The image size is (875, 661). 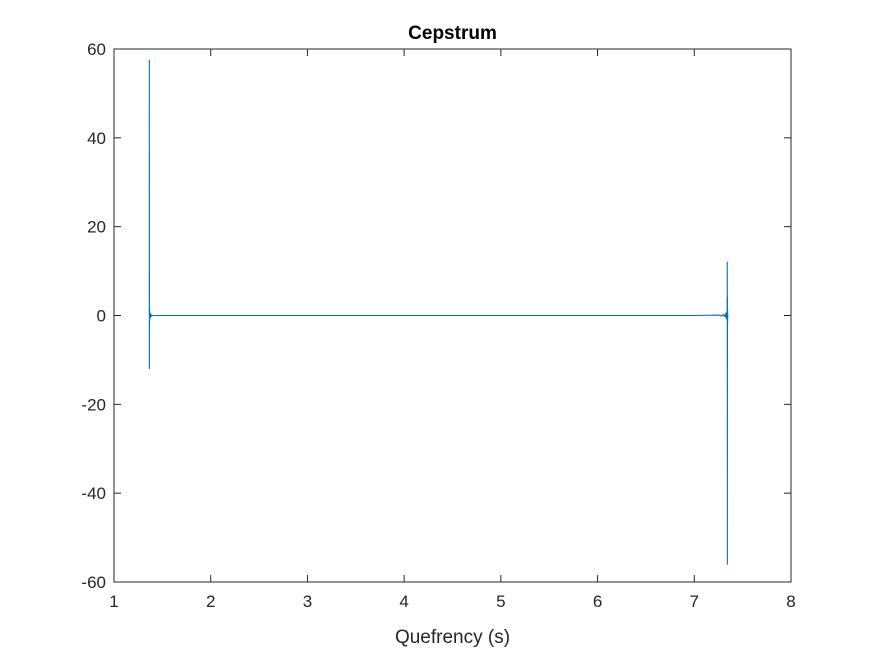 I want to click on y-tick-label: 40, so click(x=96, y=138).